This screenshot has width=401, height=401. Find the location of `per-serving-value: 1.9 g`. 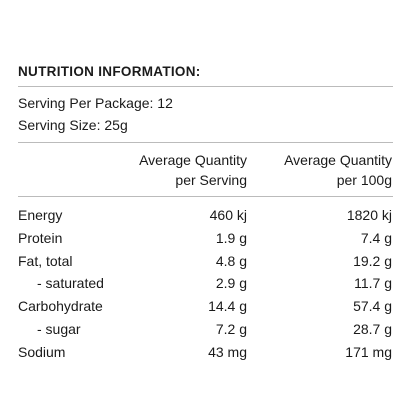

per-serving-value: 1.9 g is located at coordinates (231, 237).